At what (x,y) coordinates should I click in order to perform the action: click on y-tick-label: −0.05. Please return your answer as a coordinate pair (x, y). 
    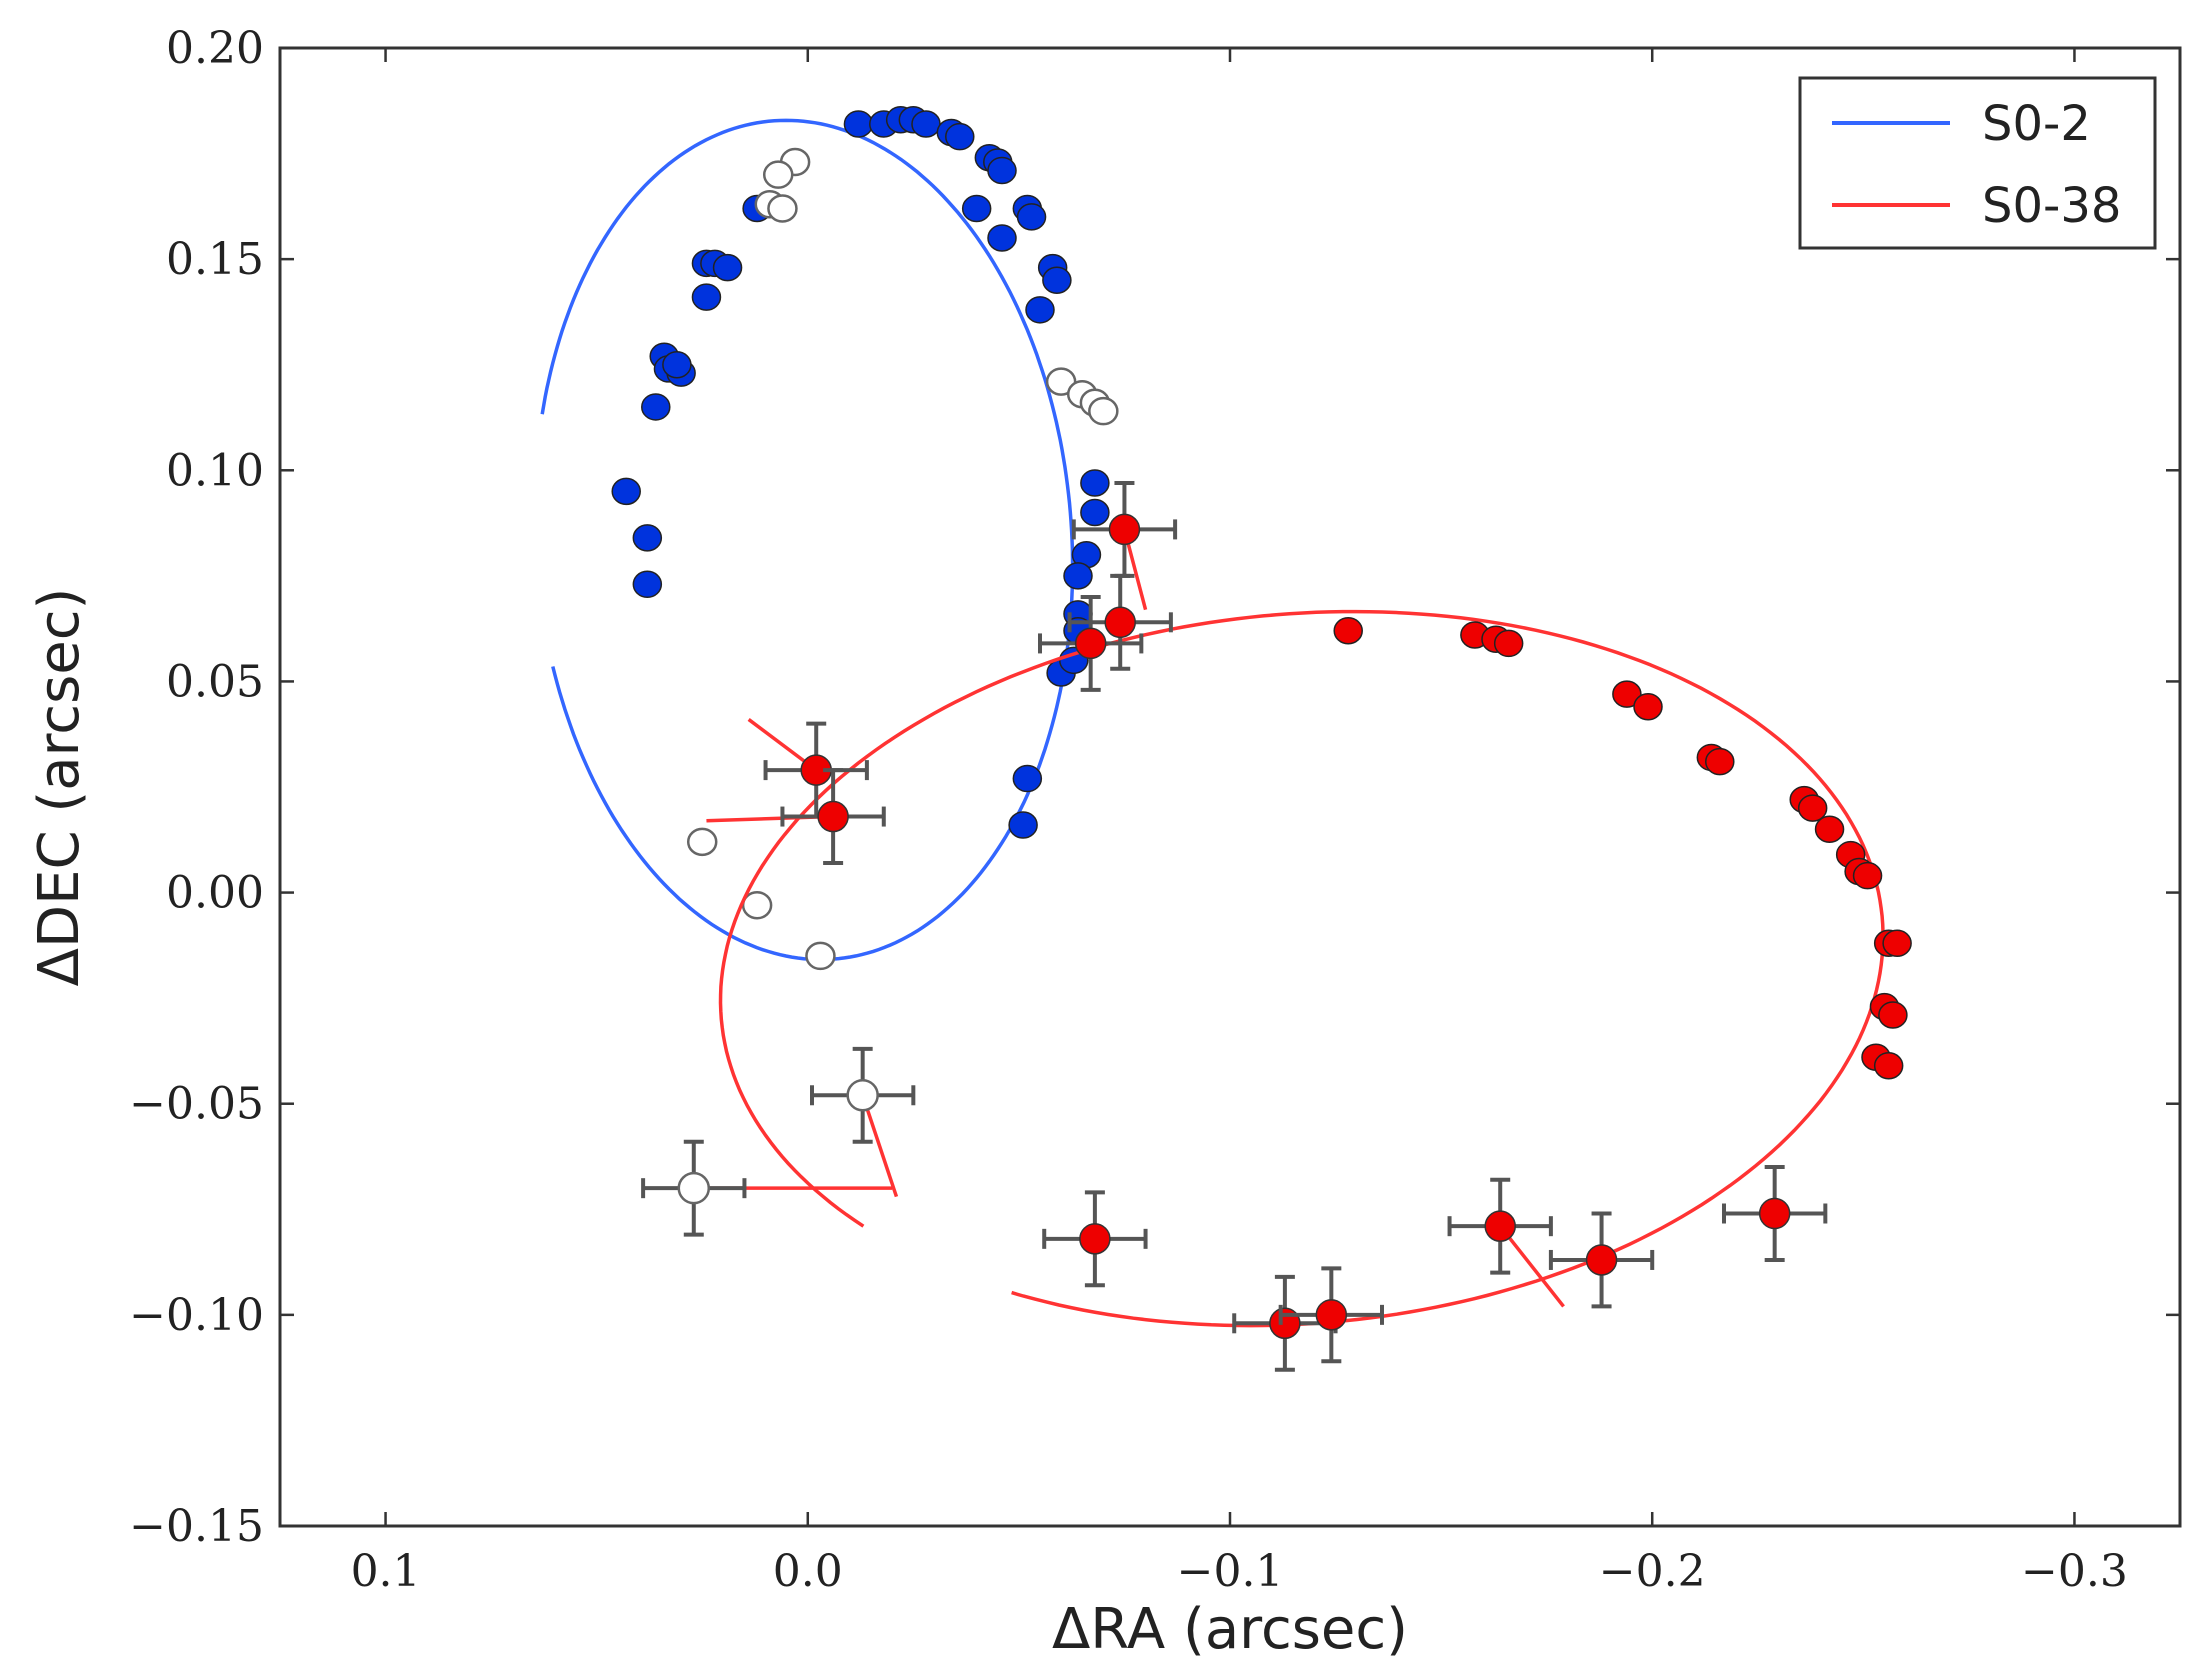
    Looking at the image, I should click on (196, 1104).